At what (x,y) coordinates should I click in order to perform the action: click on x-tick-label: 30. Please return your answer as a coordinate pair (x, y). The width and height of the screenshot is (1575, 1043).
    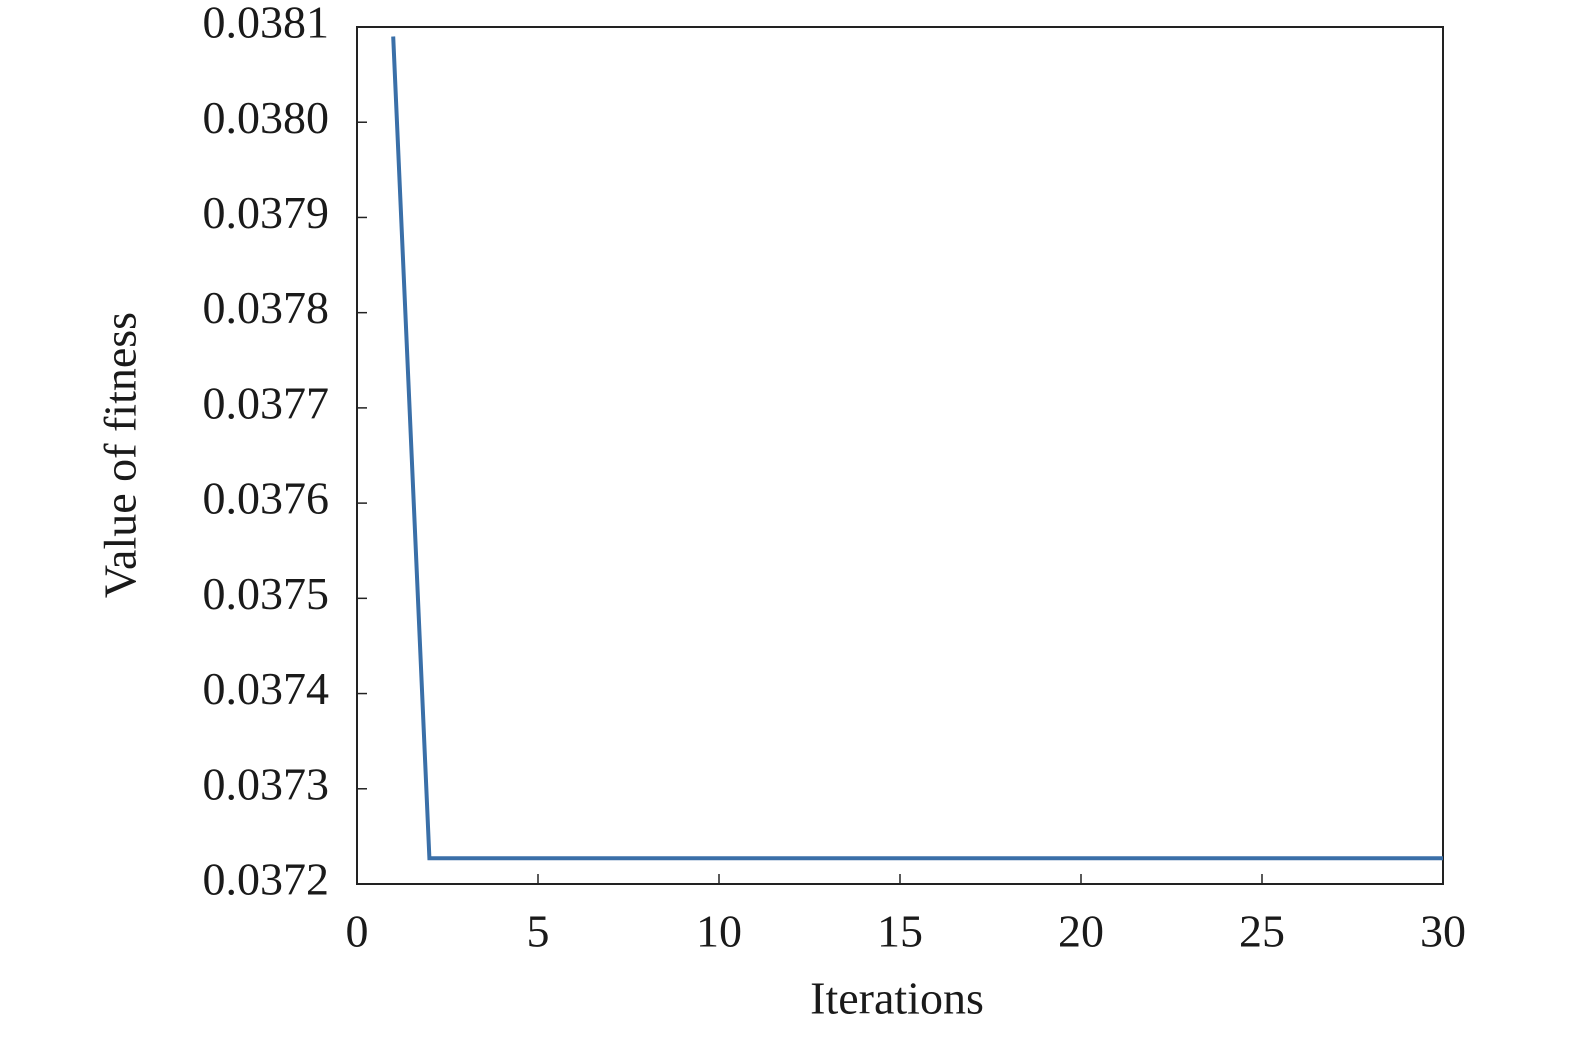
    Looking at the image, I should click on (1443, 931).